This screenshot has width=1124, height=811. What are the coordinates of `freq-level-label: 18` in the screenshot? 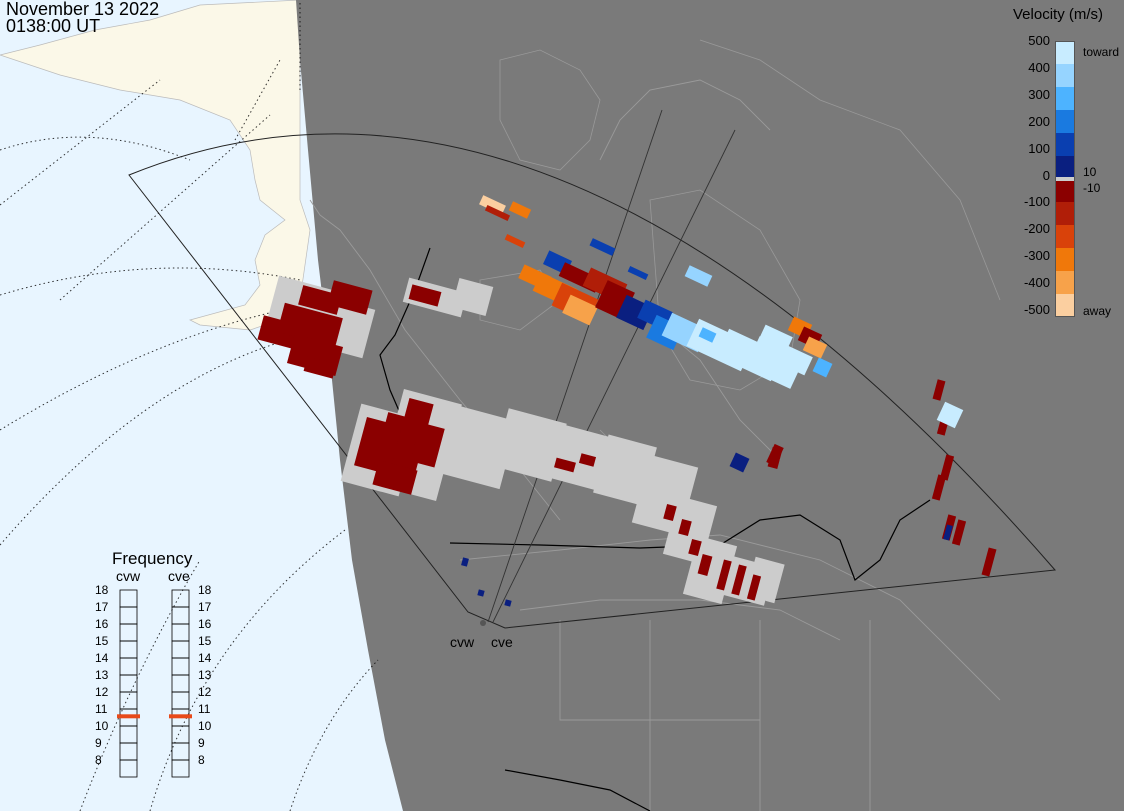 It's located at (205, 590).